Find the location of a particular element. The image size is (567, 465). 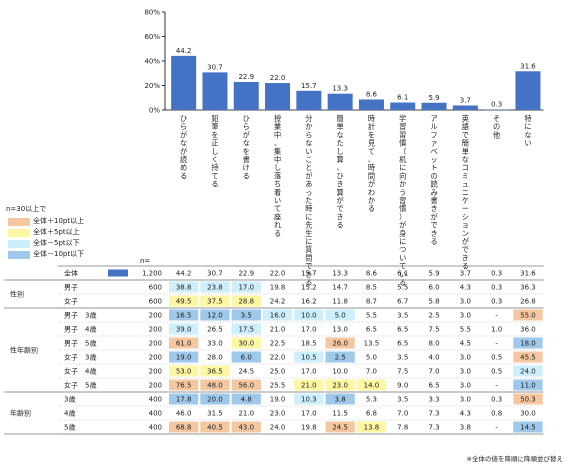

table-cell-value: 8.7 is located at coordinates (371, 302).